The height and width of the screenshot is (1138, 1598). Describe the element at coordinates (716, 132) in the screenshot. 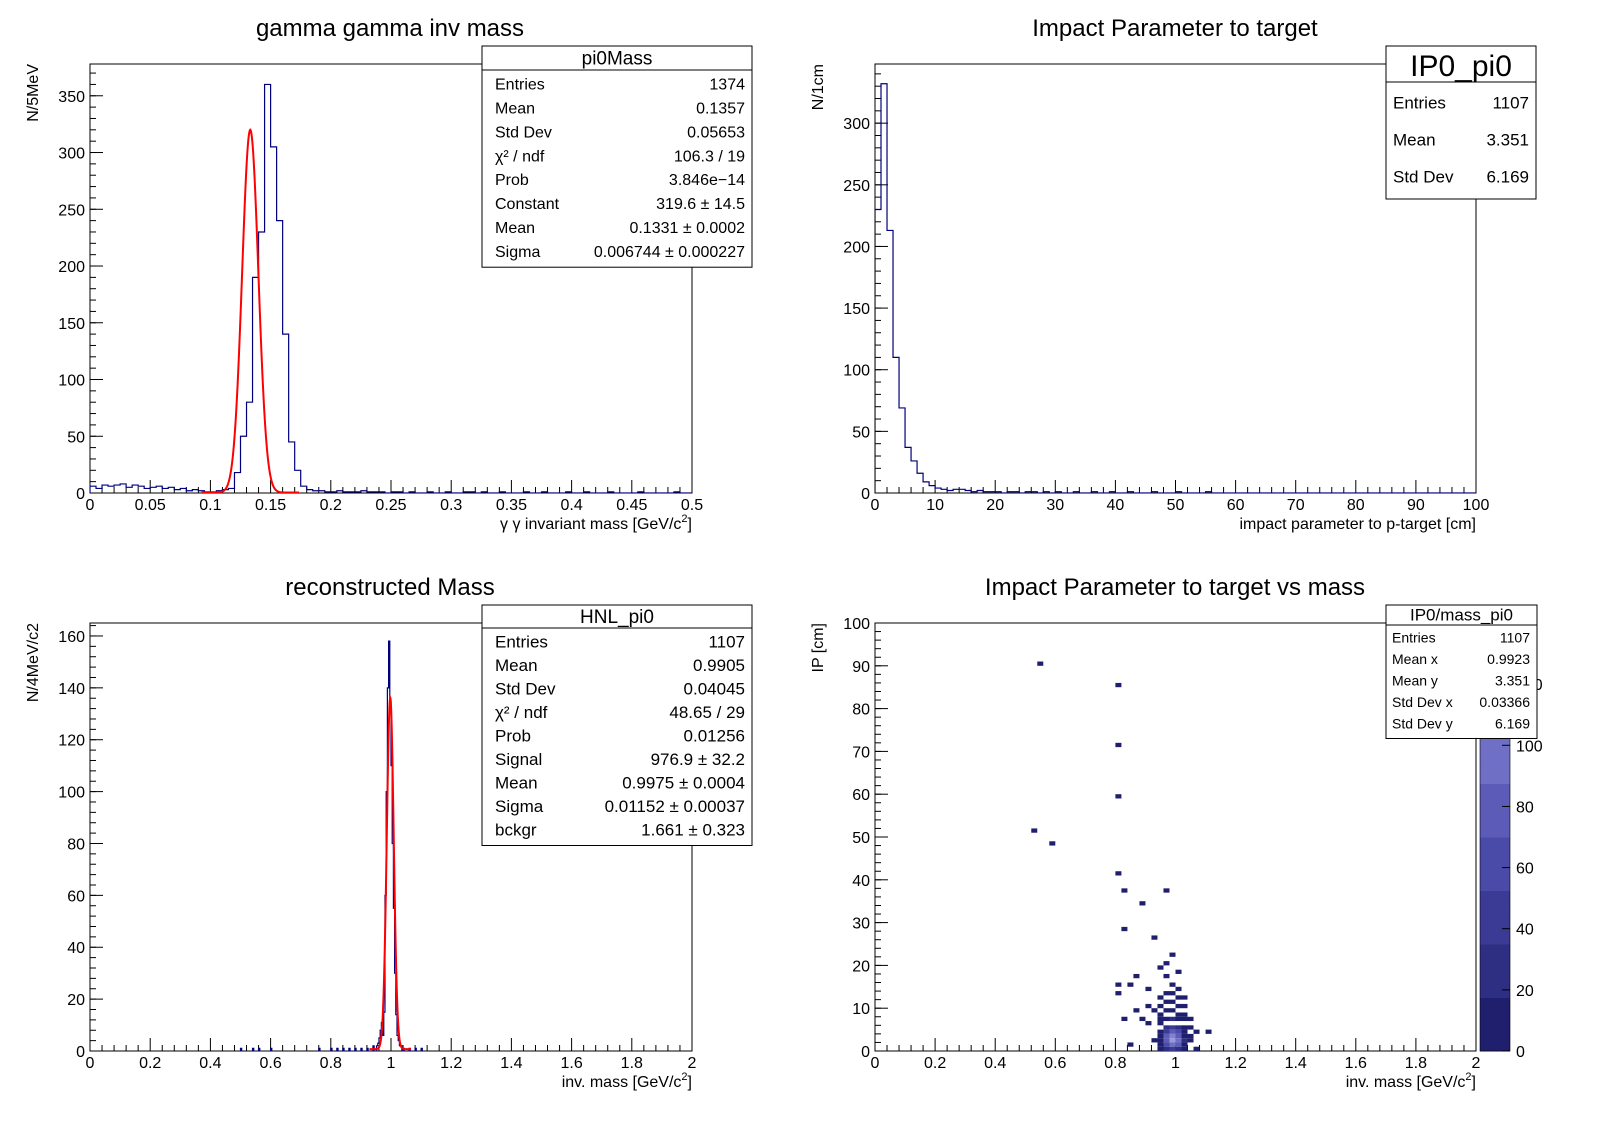

I see `stats-row-value: 0.05653` at that location.